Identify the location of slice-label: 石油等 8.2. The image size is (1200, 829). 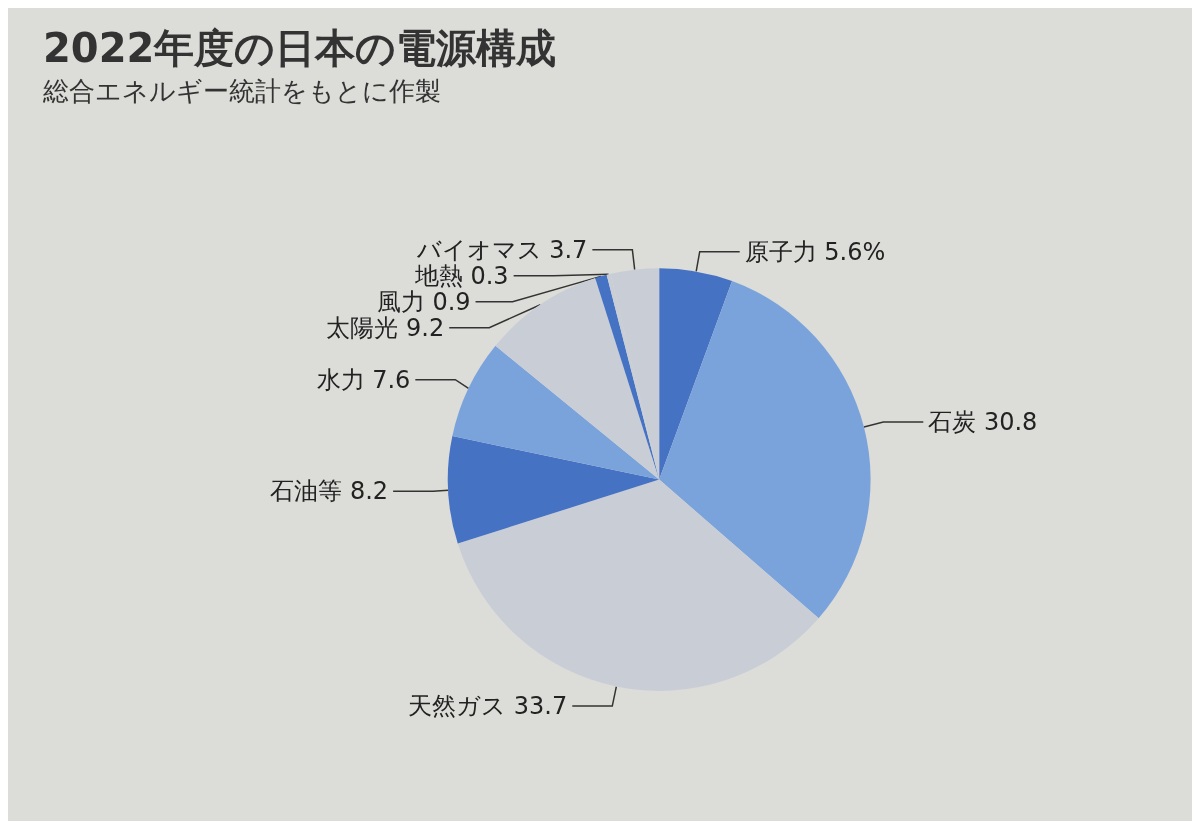
(329, 491).